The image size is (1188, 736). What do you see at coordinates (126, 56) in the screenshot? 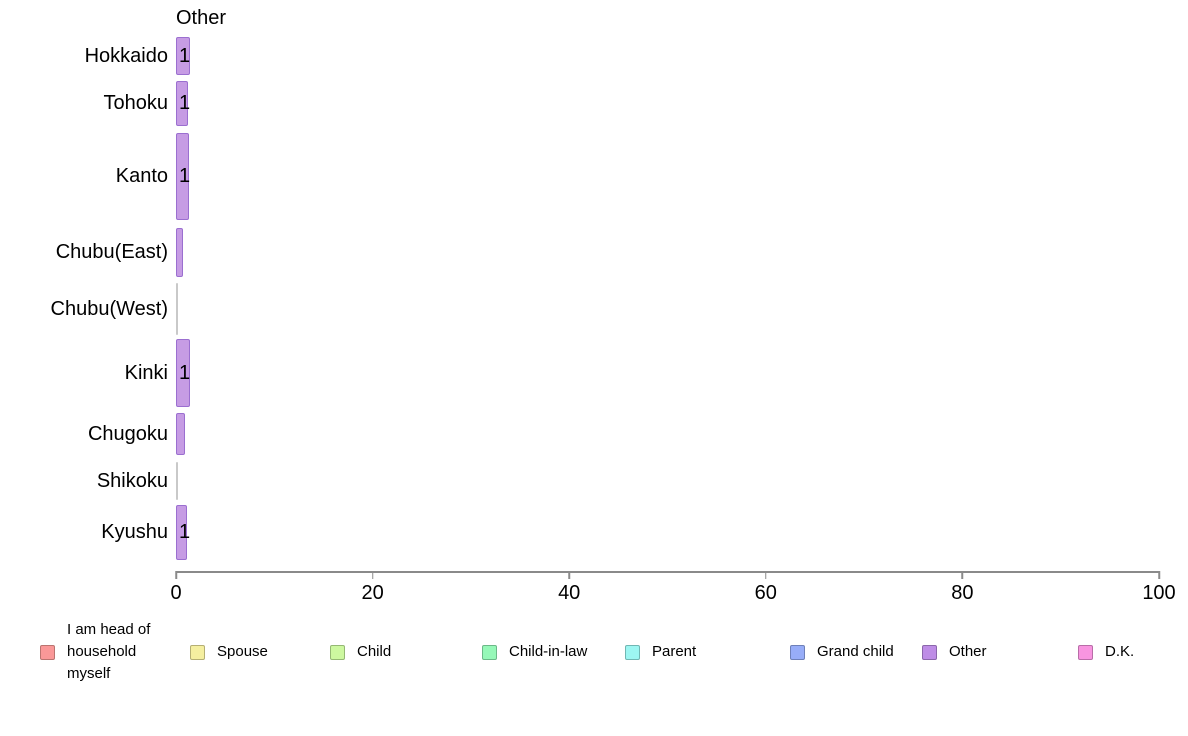
I see `category-label-hokkaido: Hokkaido` at bounding box center [126, 56].